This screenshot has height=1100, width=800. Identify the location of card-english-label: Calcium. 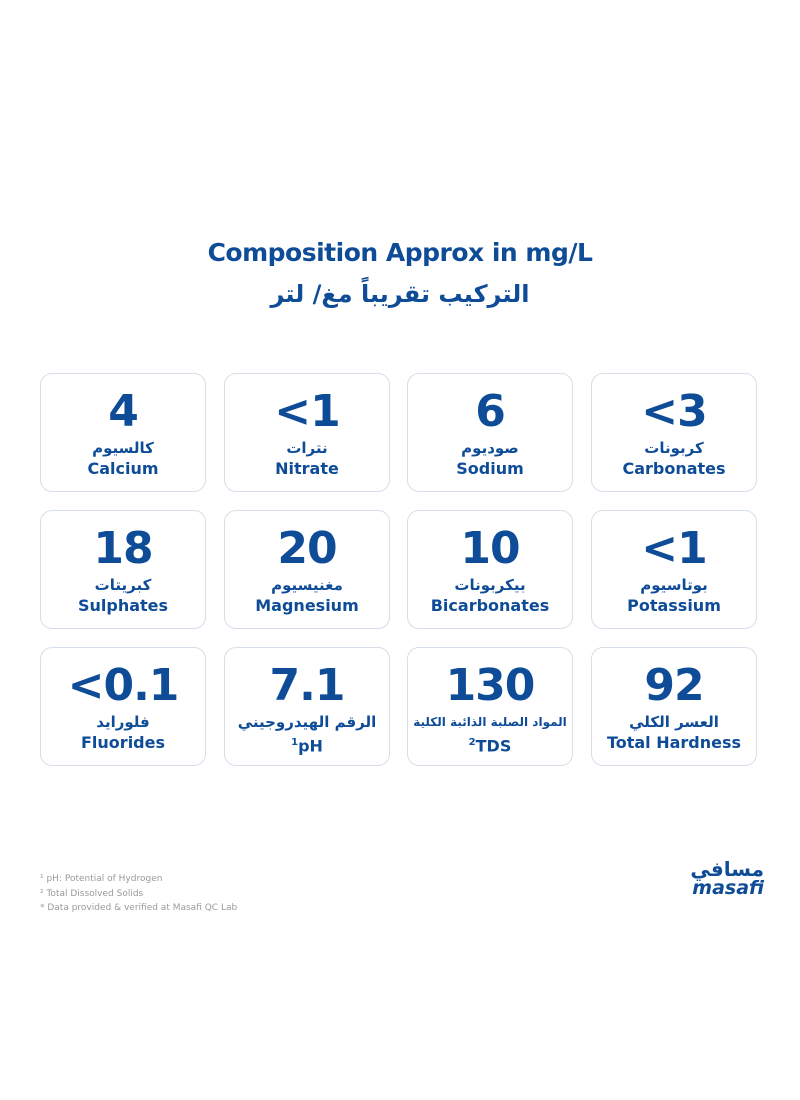
(123, 469).